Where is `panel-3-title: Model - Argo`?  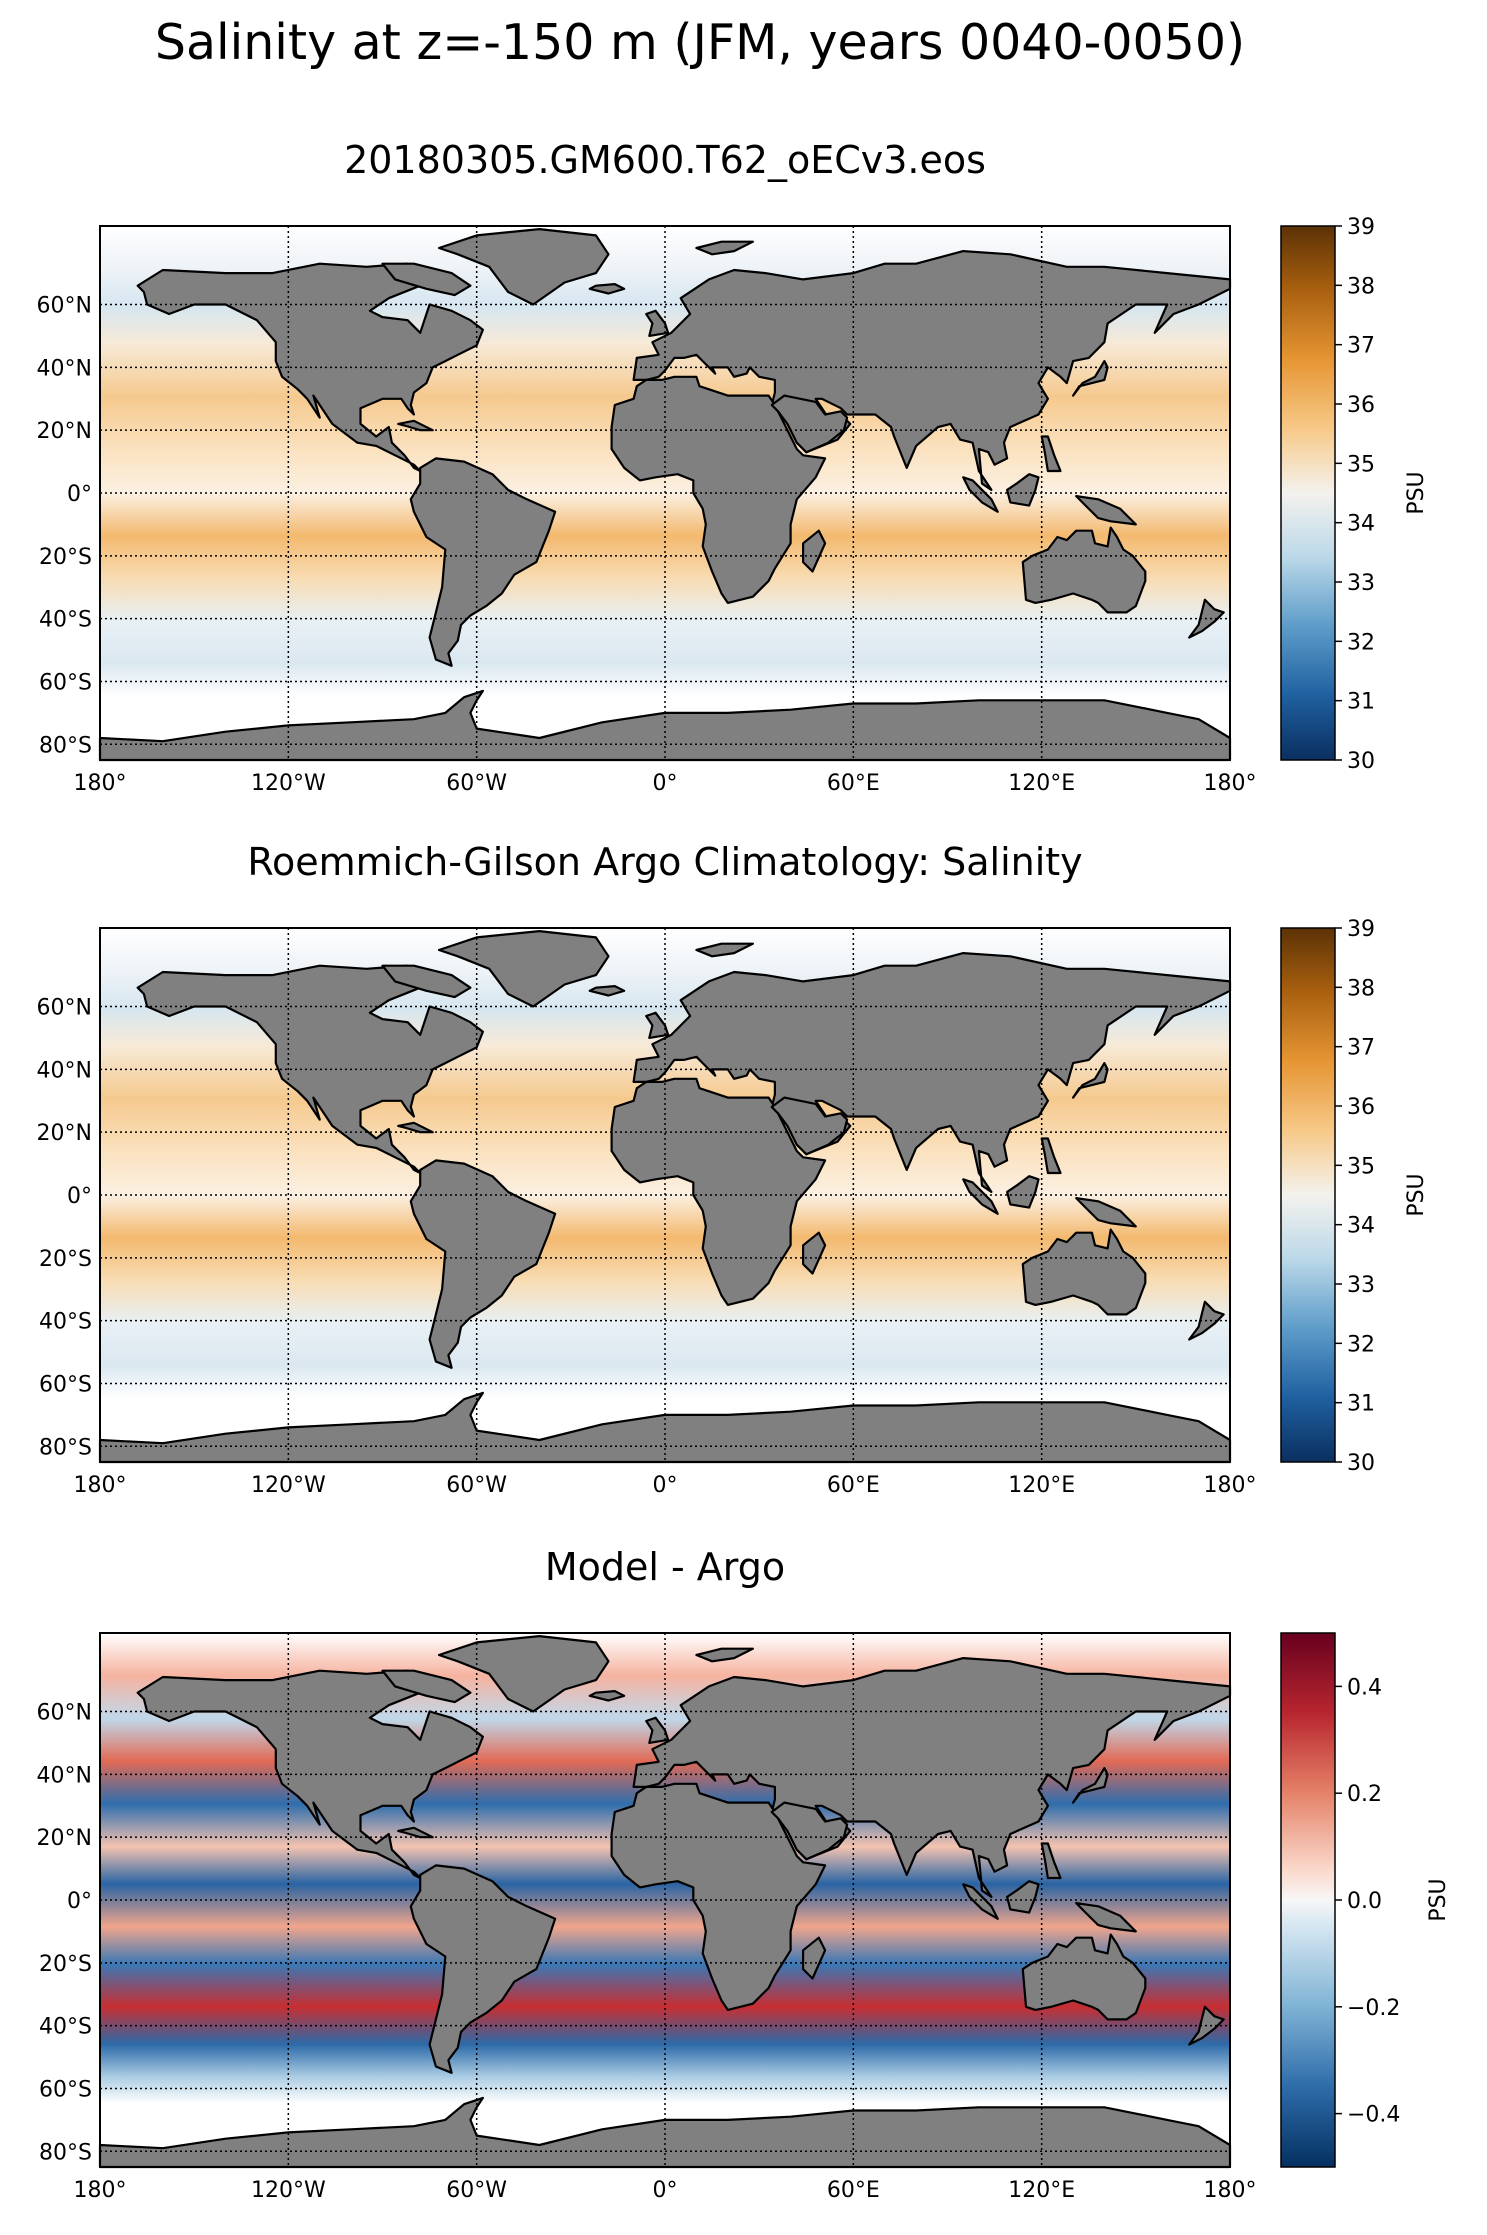
panel-3-title: Model - Argo is located at coordinates (665, 1567).